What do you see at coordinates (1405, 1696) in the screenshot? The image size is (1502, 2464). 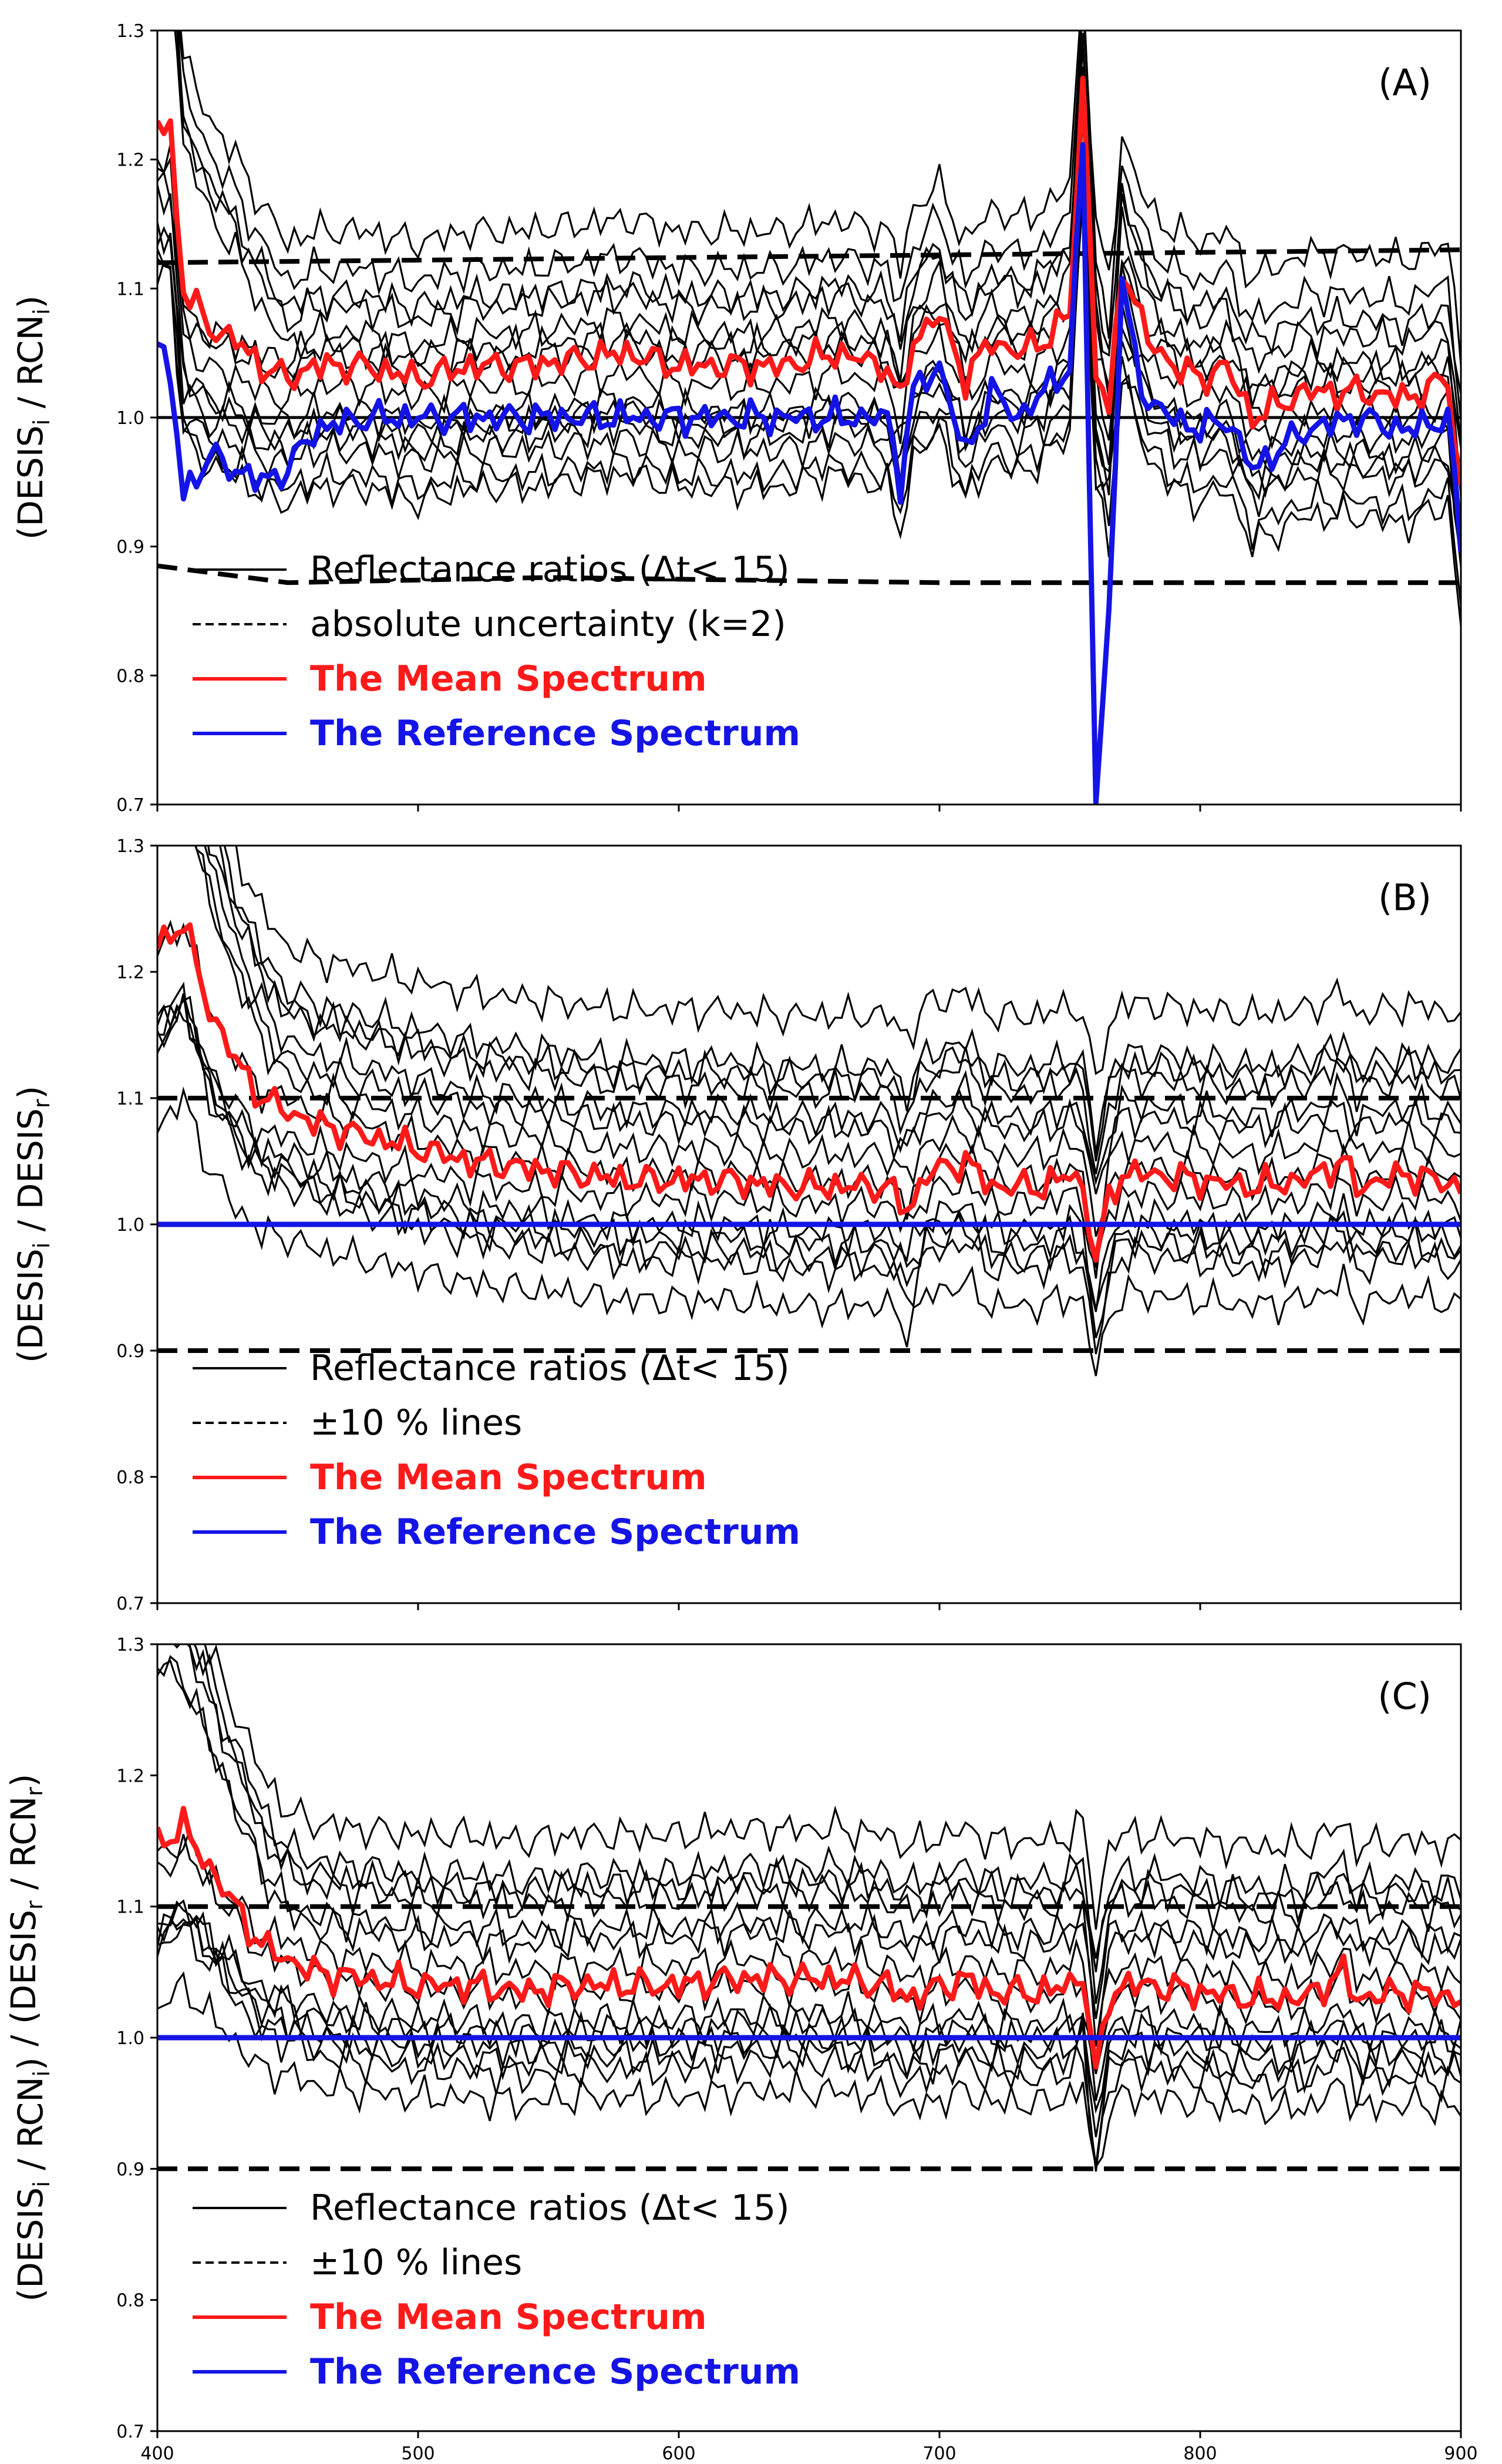 I see `panel-label: (C)` at bounding box center [1405, 1696].